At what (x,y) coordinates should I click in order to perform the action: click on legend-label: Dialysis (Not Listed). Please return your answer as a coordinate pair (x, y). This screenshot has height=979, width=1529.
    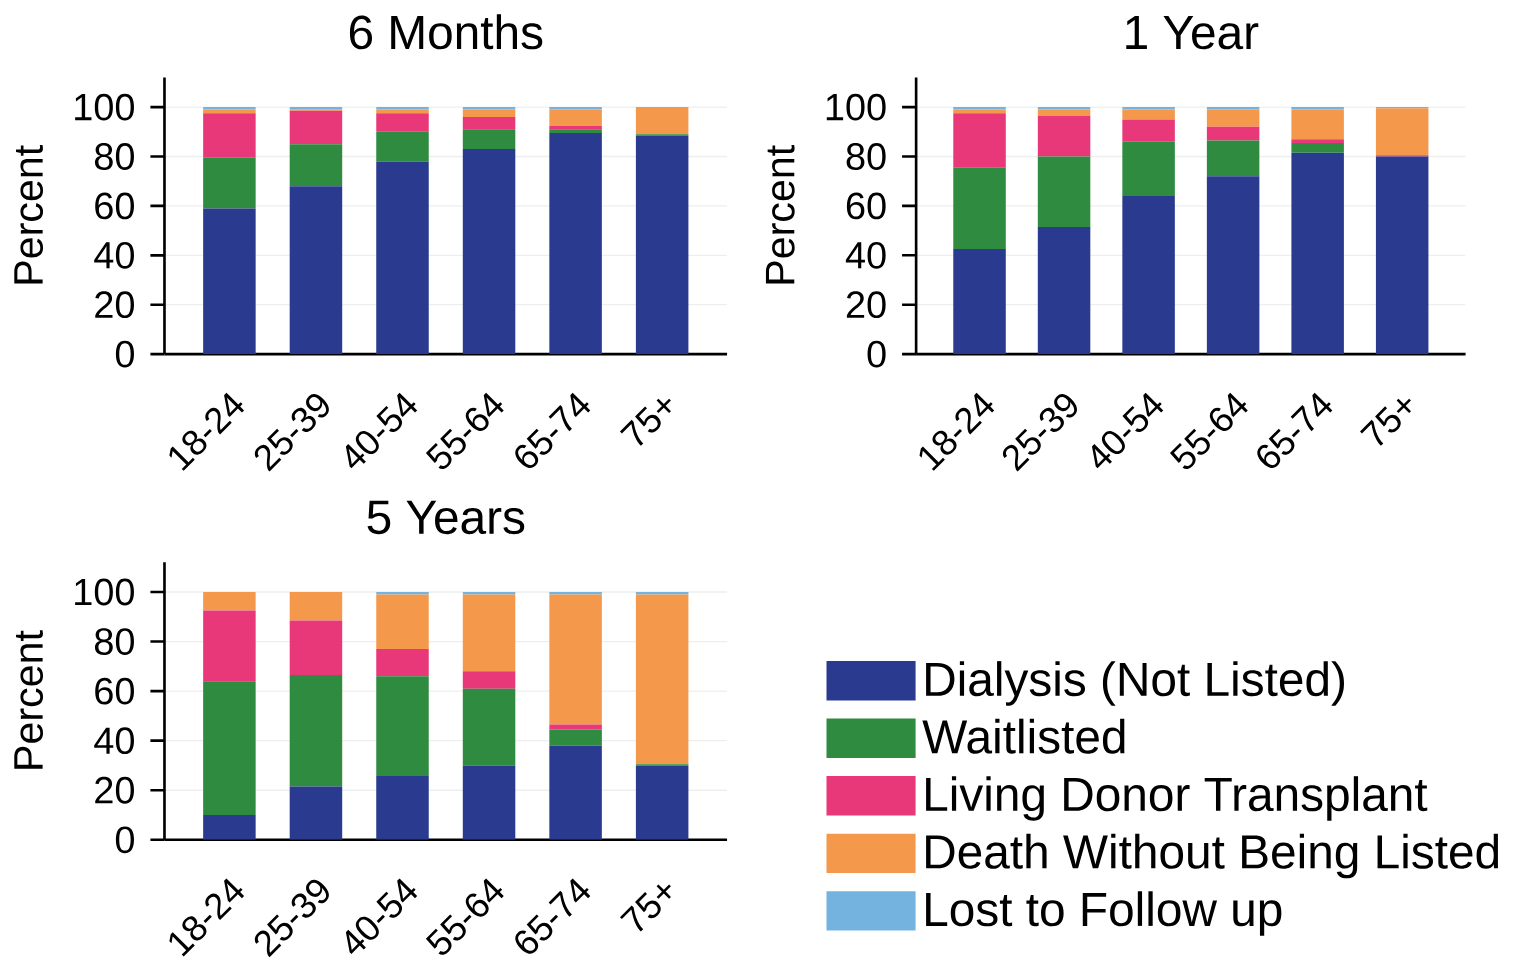
    Looking at the image, I should click on (1135, 683).